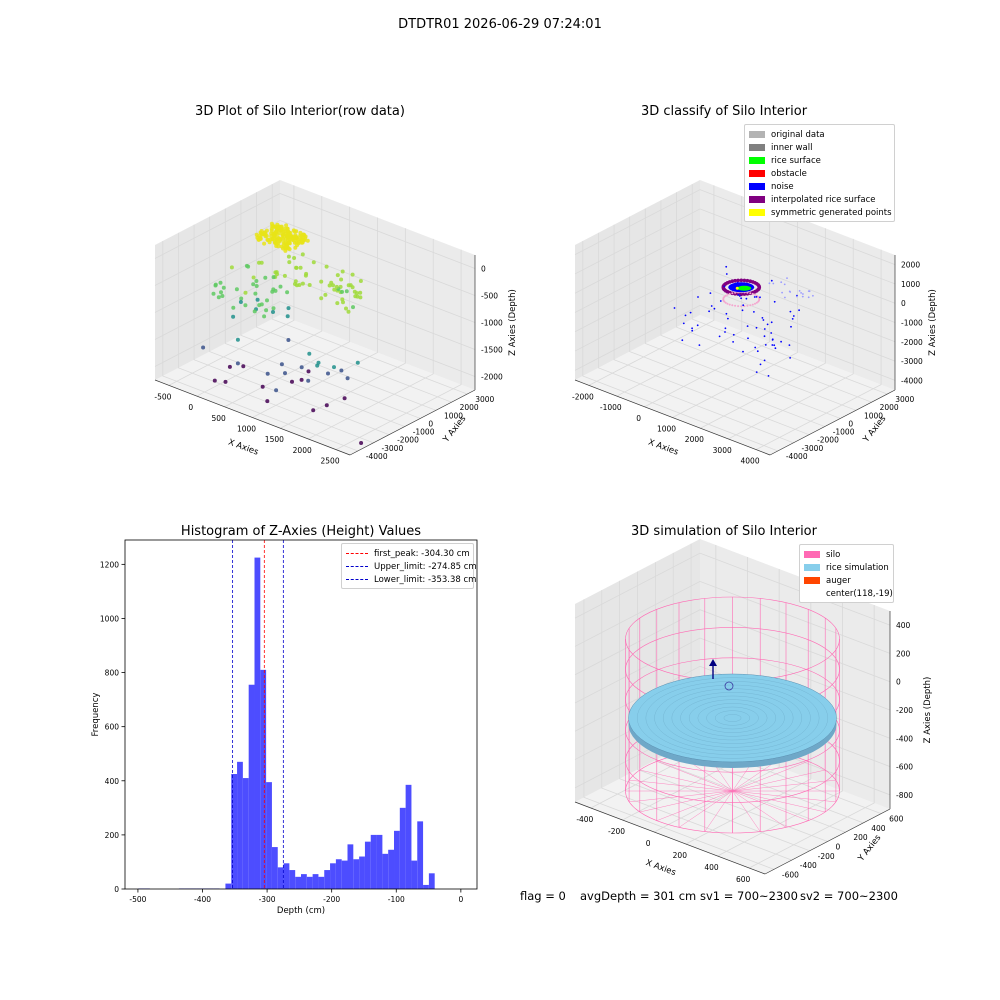  What do you see at coordinates (116, 889) in the screenshot?
I see `y-tick-label: 0` at bounding box center [116, 889].